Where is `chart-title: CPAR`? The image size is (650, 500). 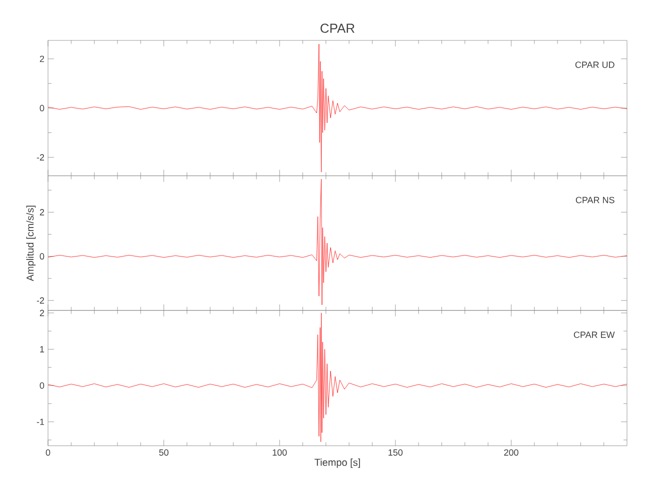
chart-title: CPAR is located at coordinates (337, 28).